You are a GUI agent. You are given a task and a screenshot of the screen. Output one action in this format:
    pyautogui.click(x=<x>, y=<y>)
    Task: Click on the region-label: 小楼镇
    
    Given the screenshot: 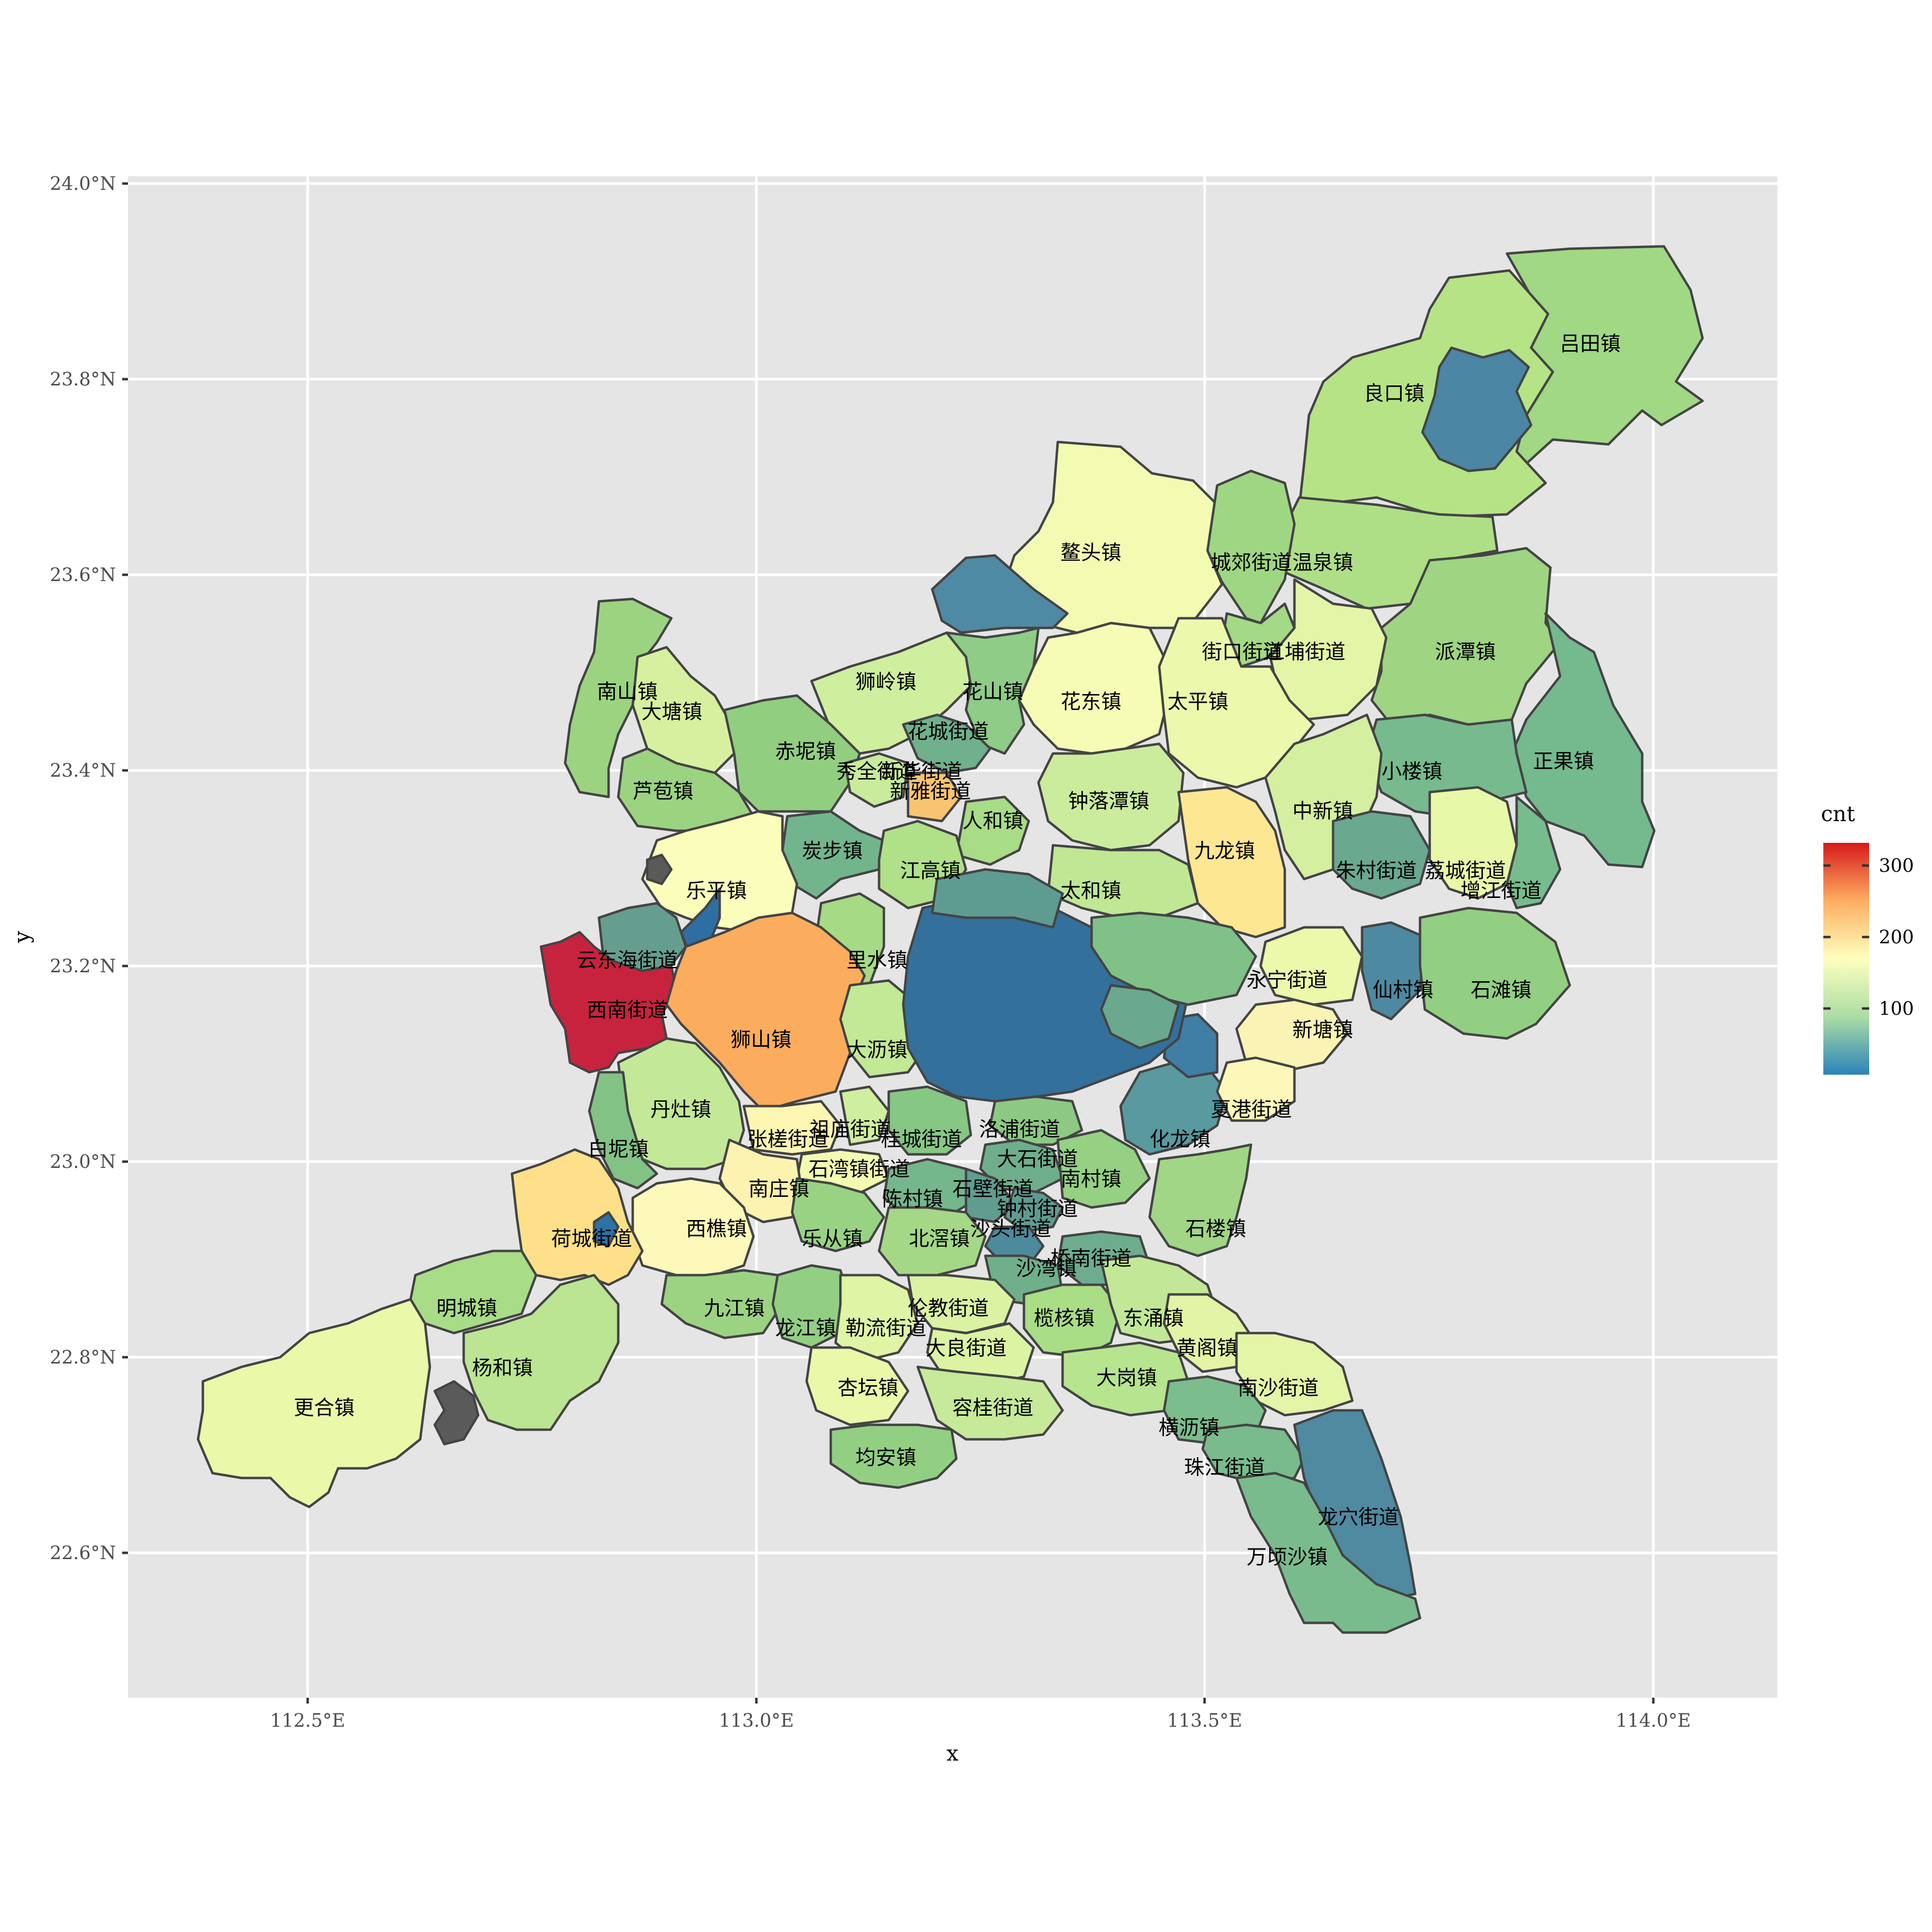 What is the action you would take?
    pyautogui.click(x=1411, y=771)
    